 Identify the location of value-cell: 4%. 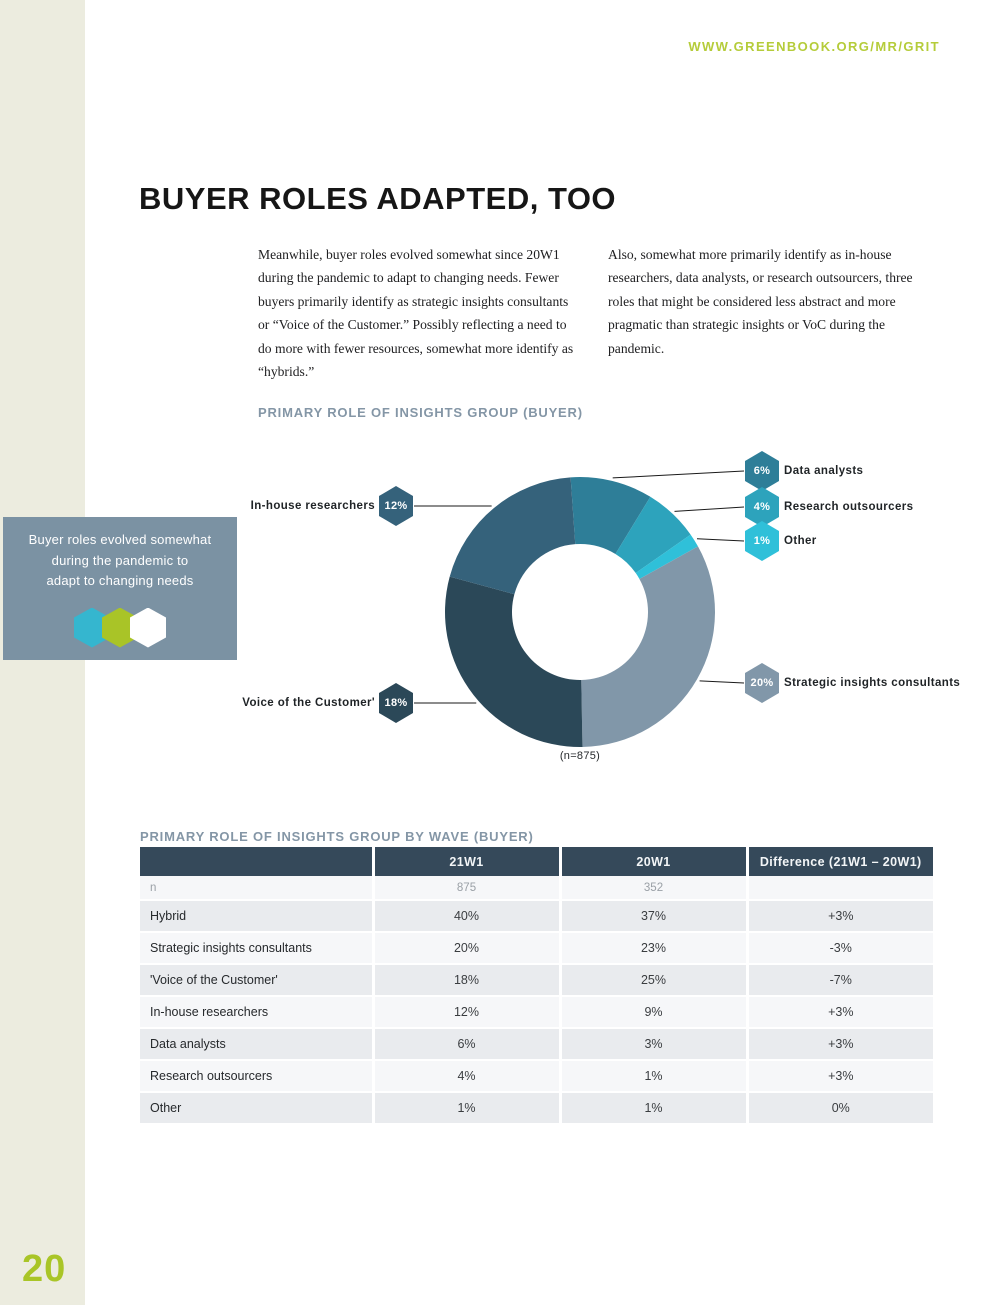
(465, 1076).